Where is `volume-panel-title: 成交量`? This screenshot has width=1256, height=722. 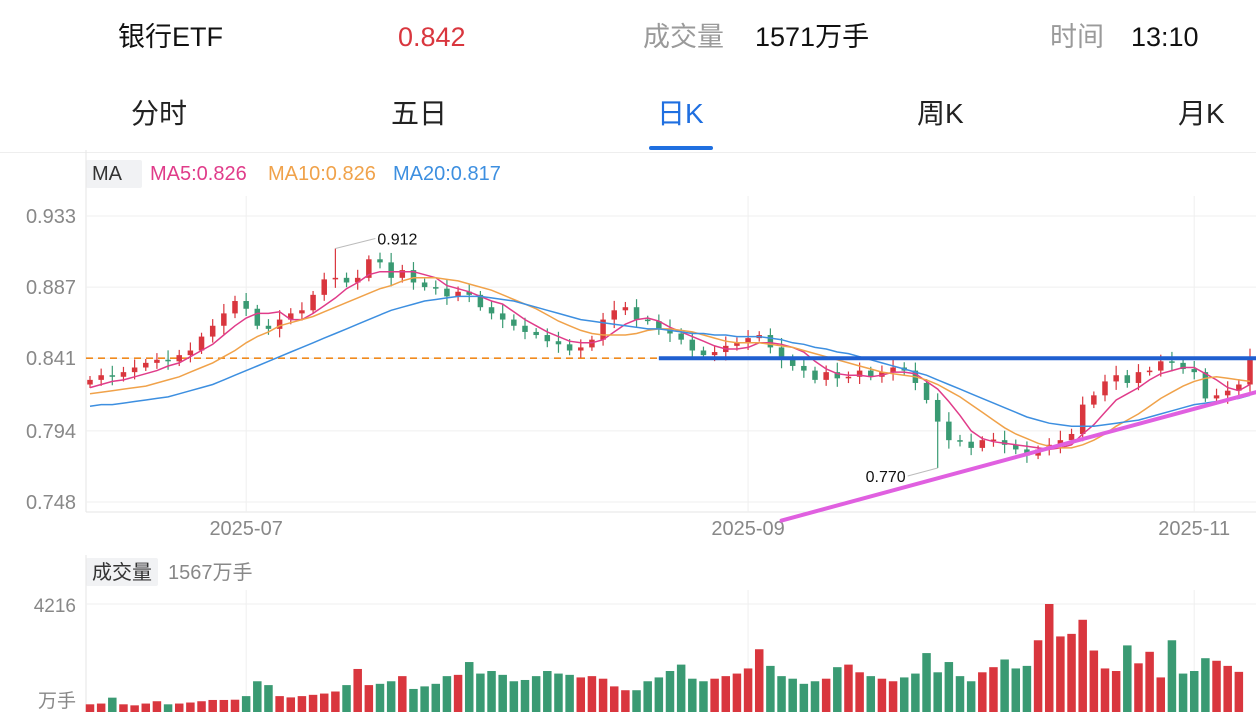 volume-panel-title: 成交量 is located at coordinates (122, 572).